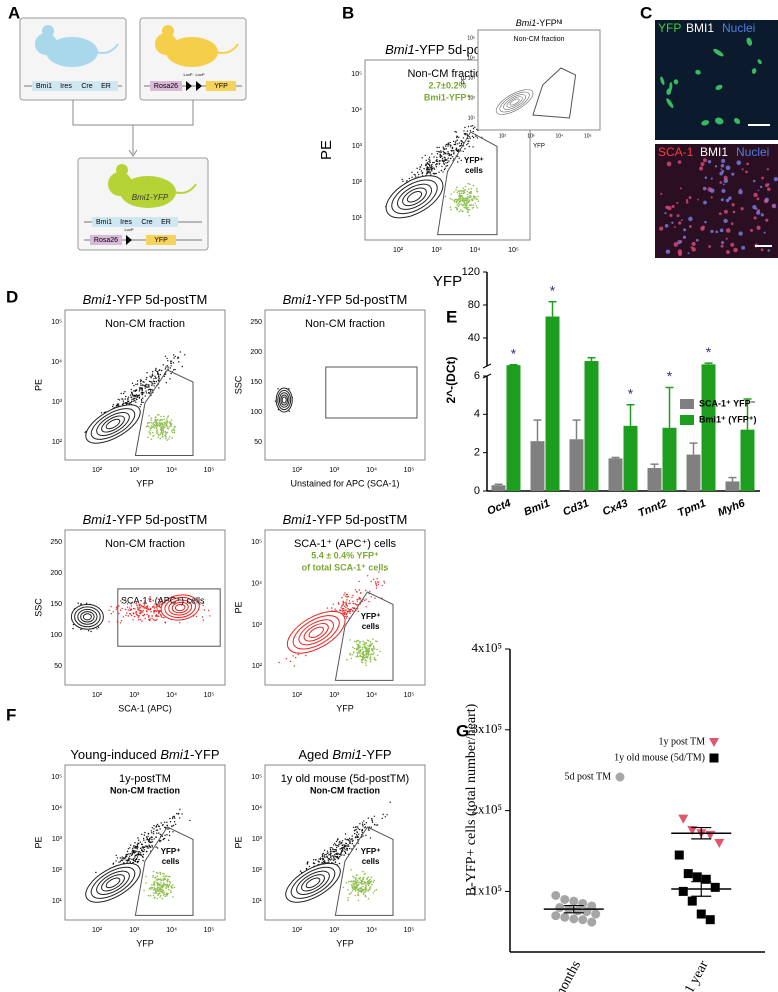 The image size is (778, 992). What do you see at coordinates (400, 49) in the screenshot?
I see `title-part: Bmi1` at bounding box center [400, 49].